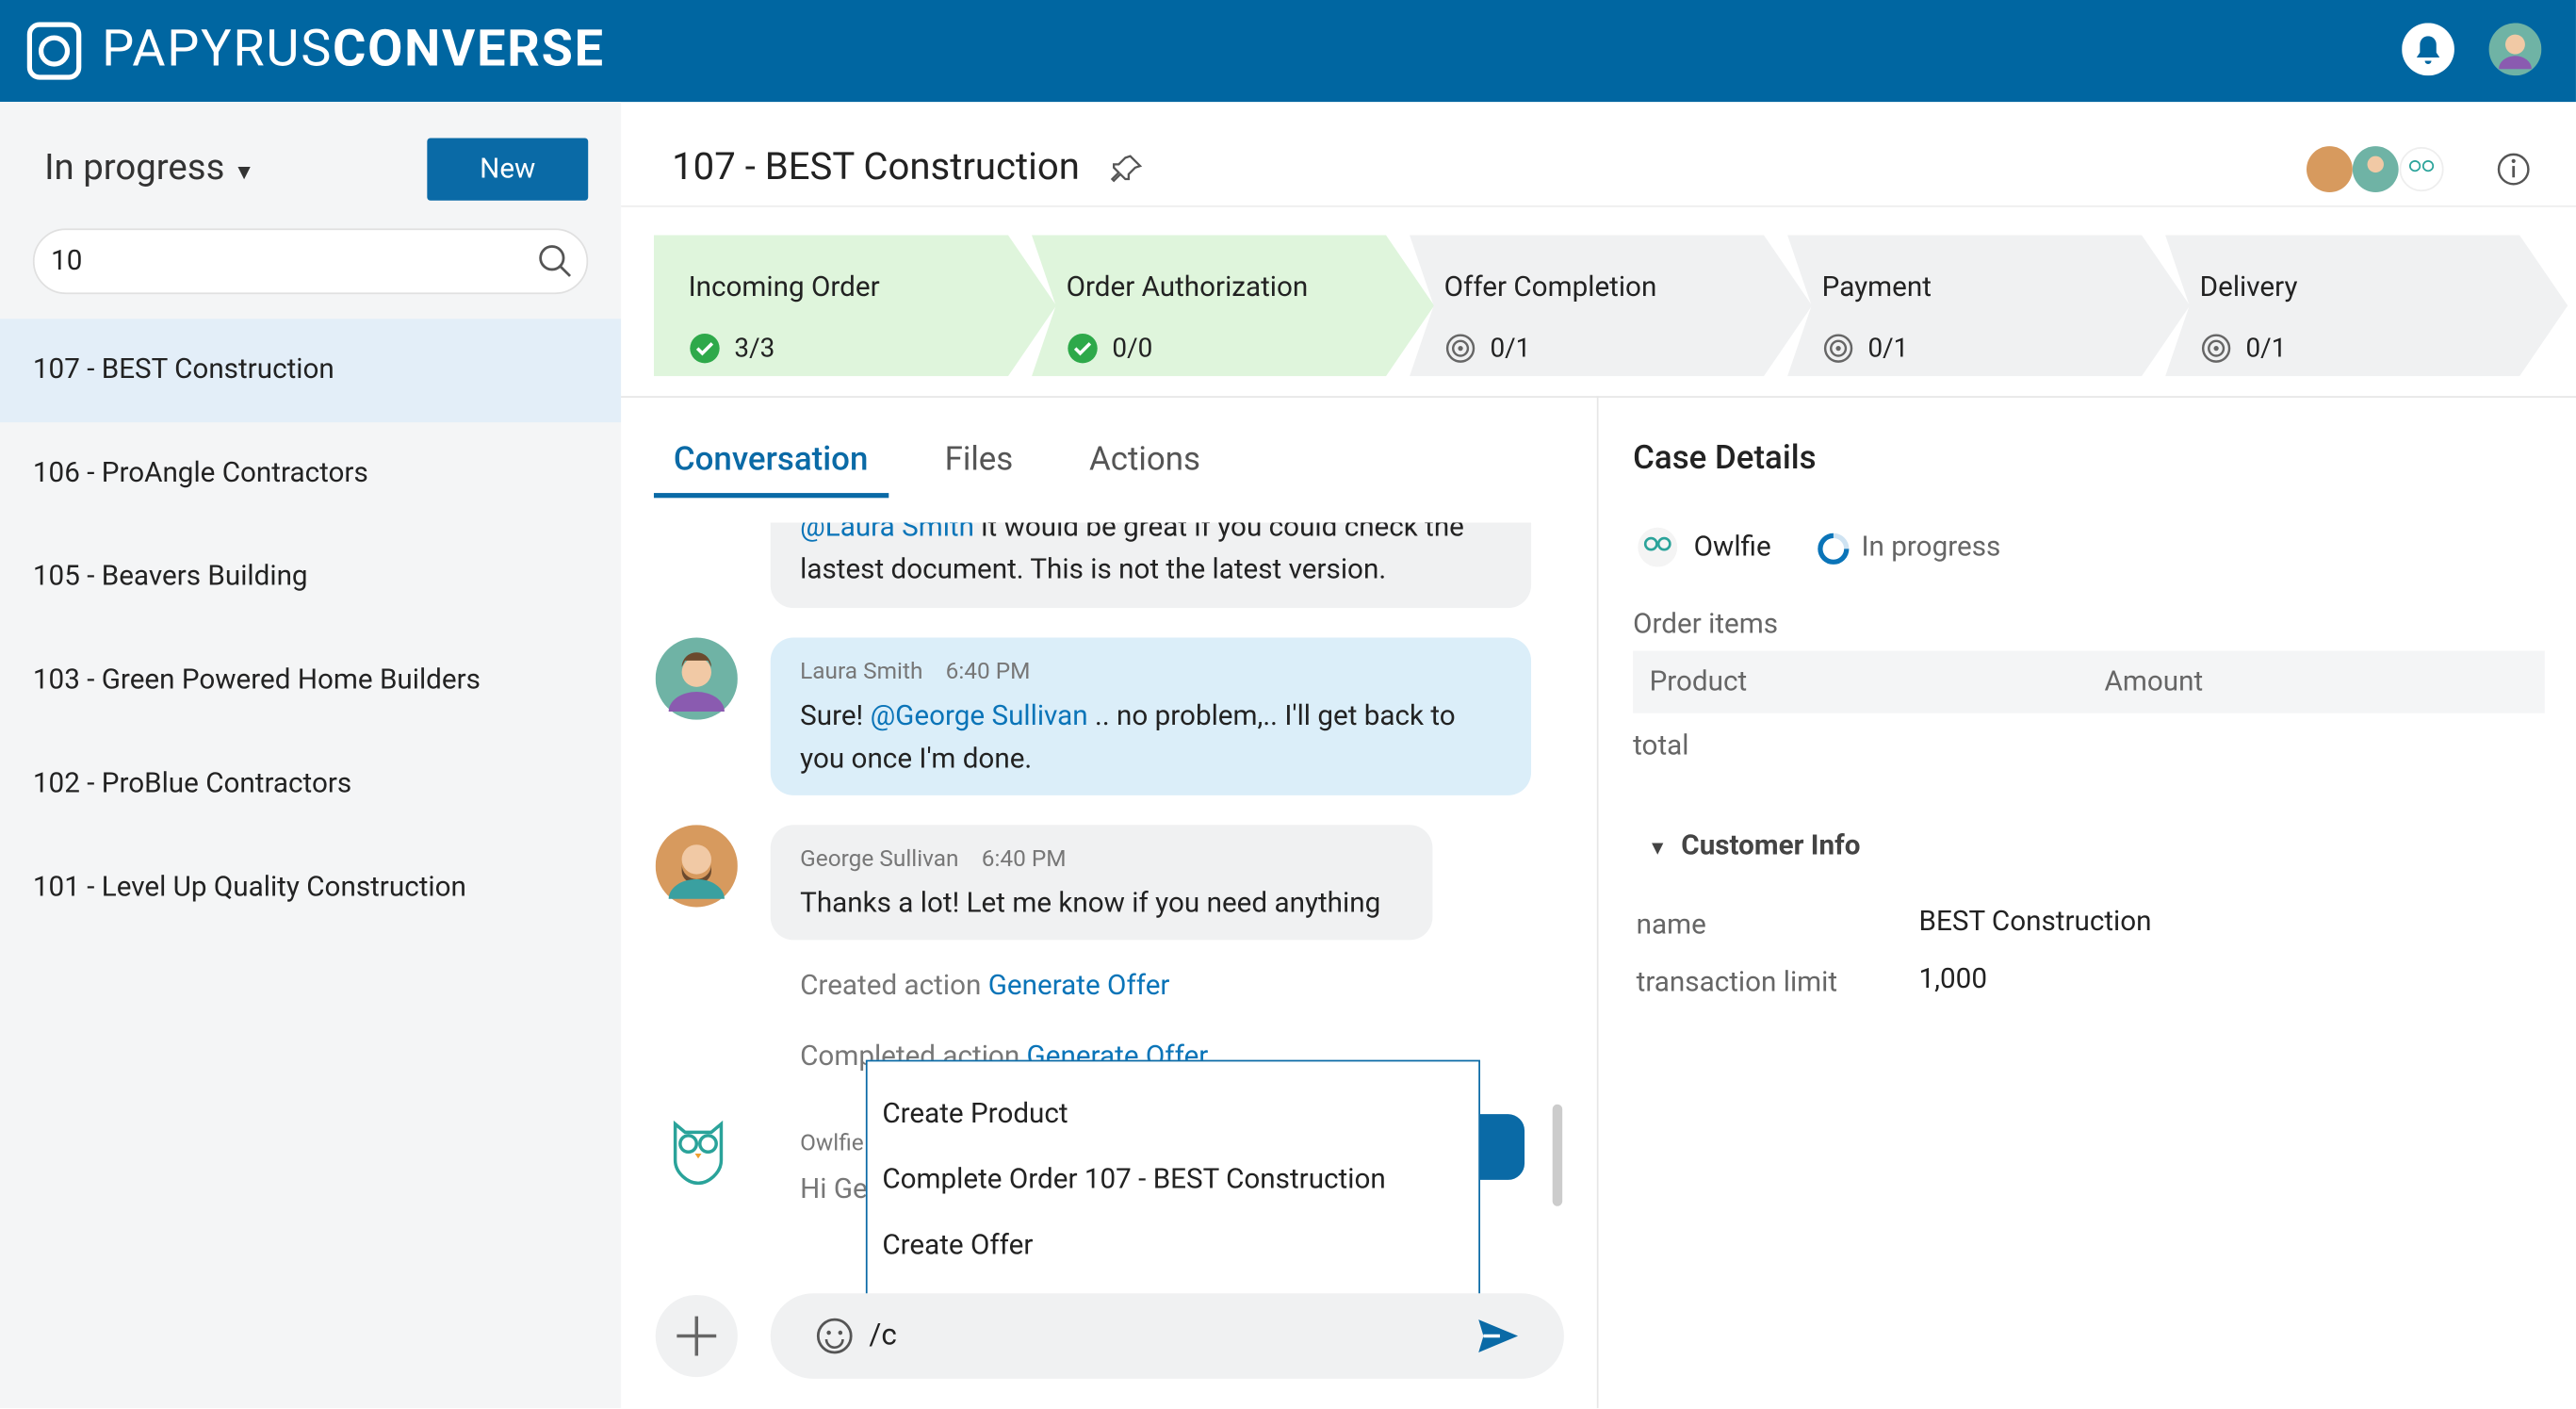 The width and height of the screenshot is (2576, 1409). I want to click on emoji-icon, so click(835, 1336).